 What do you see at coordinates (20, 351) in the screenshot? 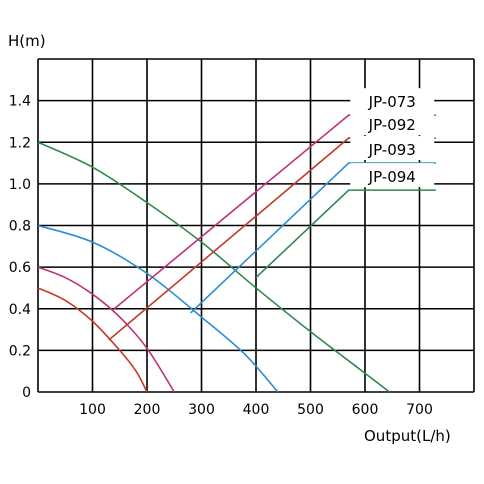
I see `y-tick-label: 0.2` at bounding box center [20, 351].